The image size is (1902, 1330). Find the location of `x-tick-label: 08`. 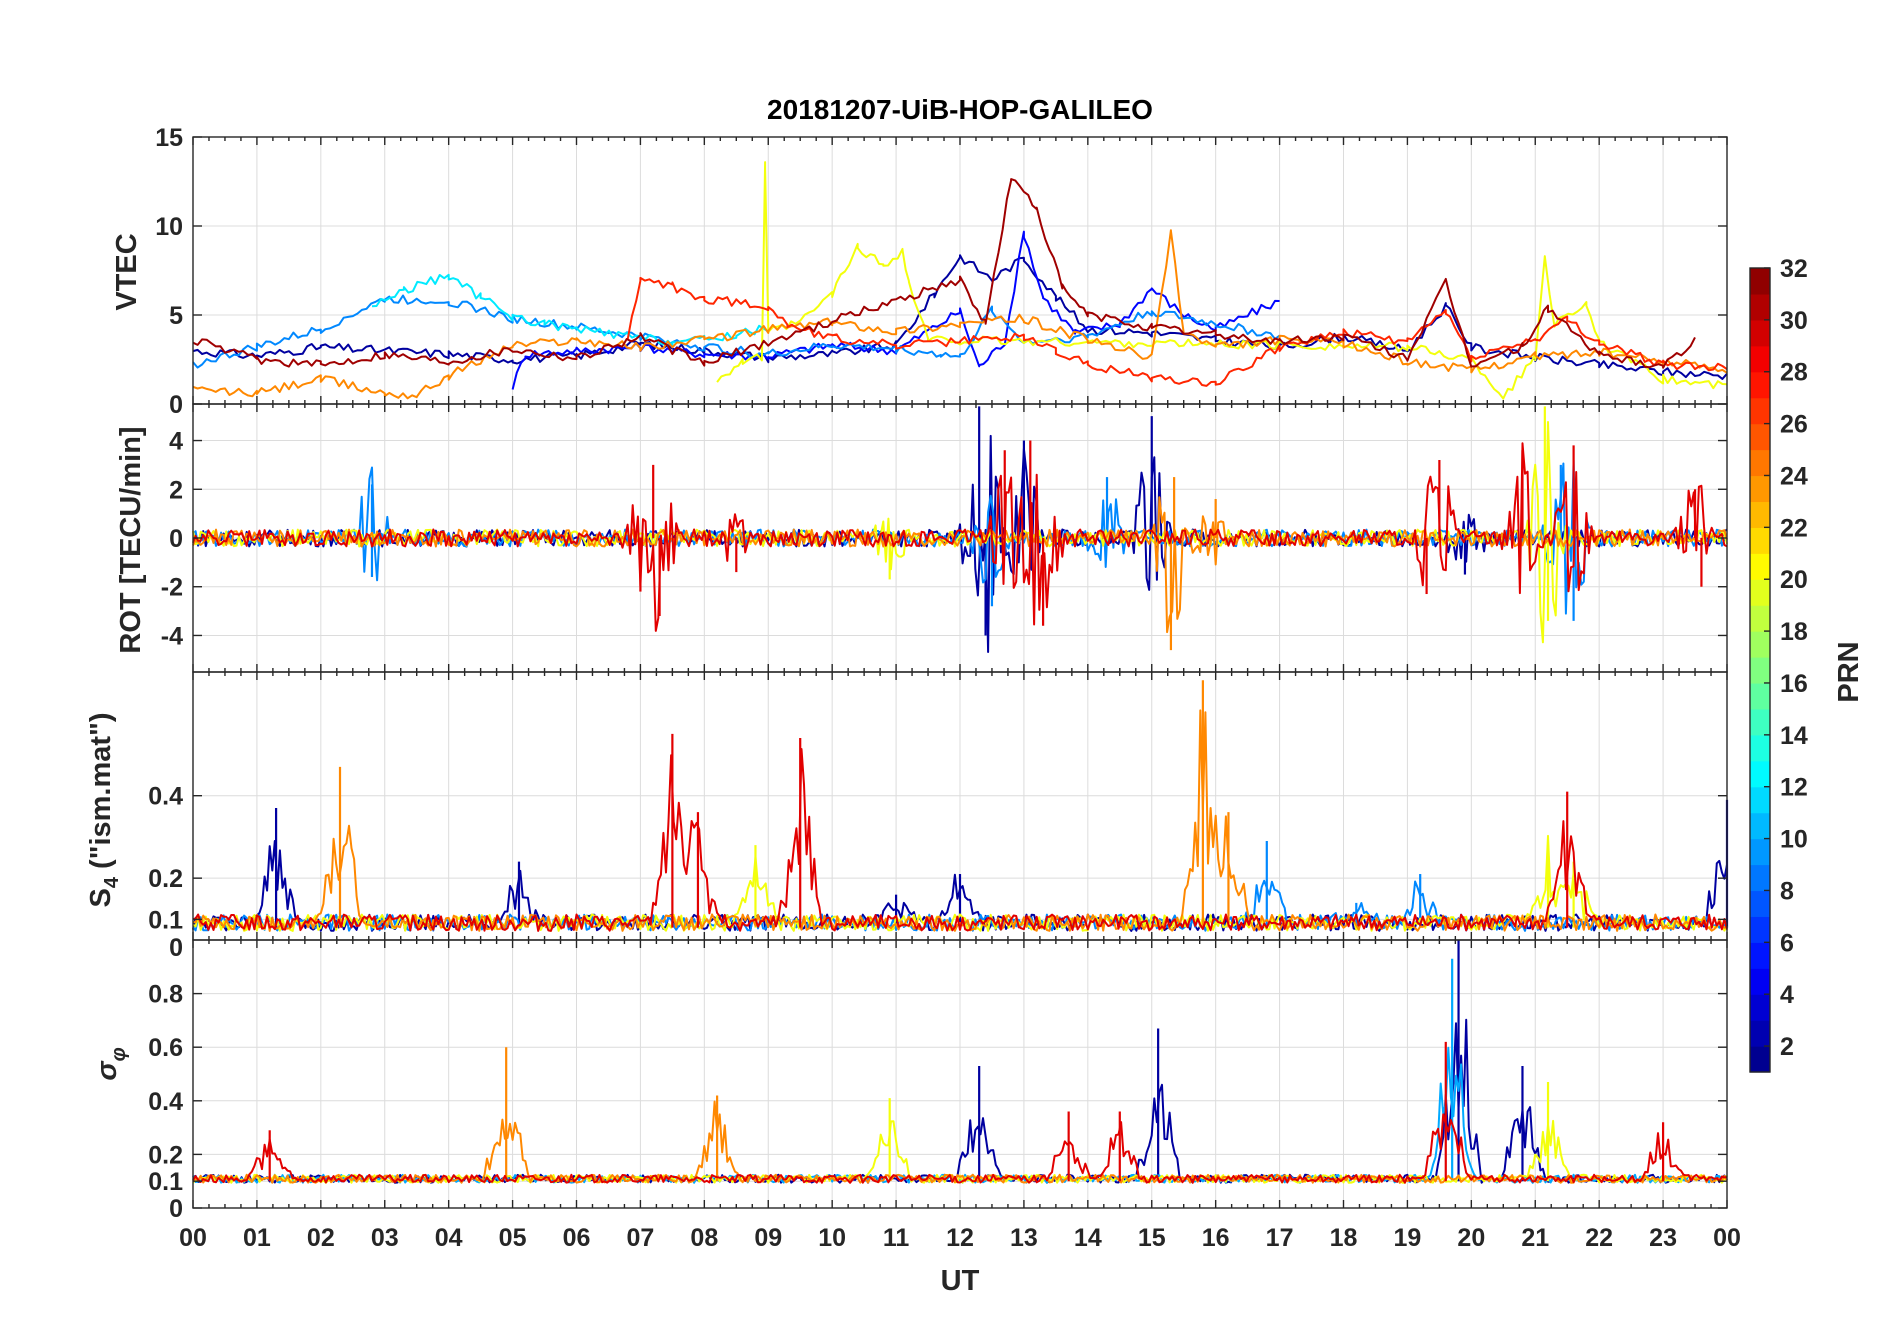

x-tick-label: 08 is located at coordinates (704, 1238).